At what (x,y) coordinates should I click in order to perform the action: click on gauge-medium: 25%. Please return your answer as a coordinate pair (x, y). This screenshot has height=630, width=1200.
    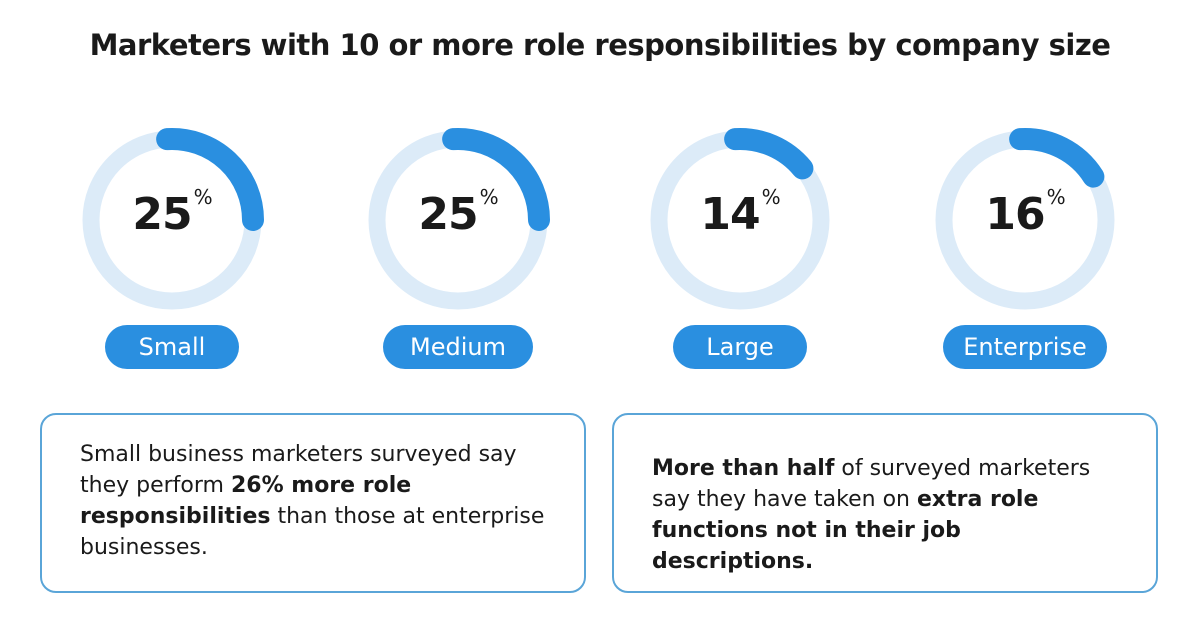
    Looking at the image, I should click on (458, 220).